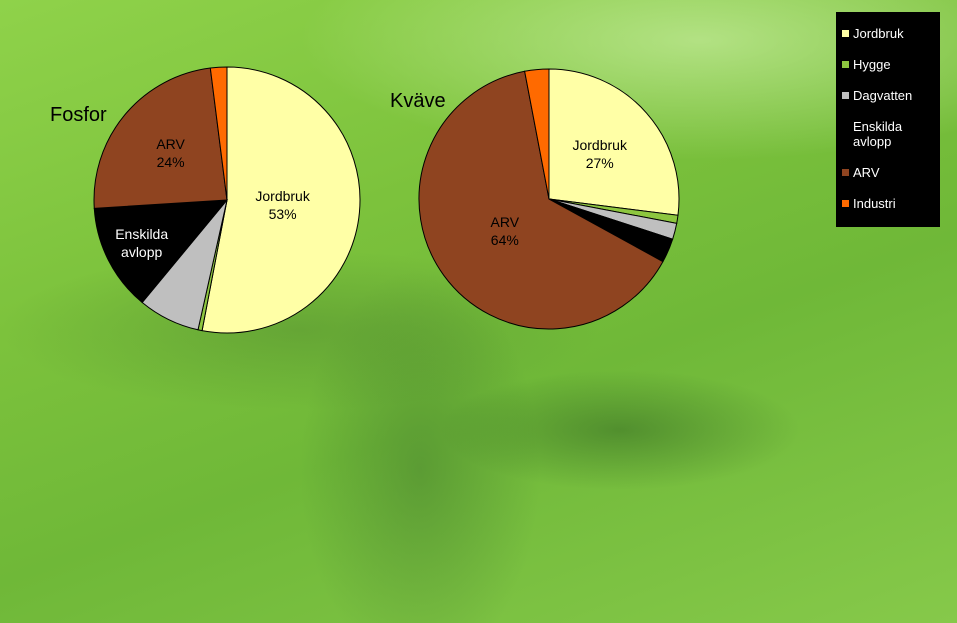 Image resolution: width=957 pixels, height=623 pixels. I want to click on legend-item: Hygge, so click(888, 64).